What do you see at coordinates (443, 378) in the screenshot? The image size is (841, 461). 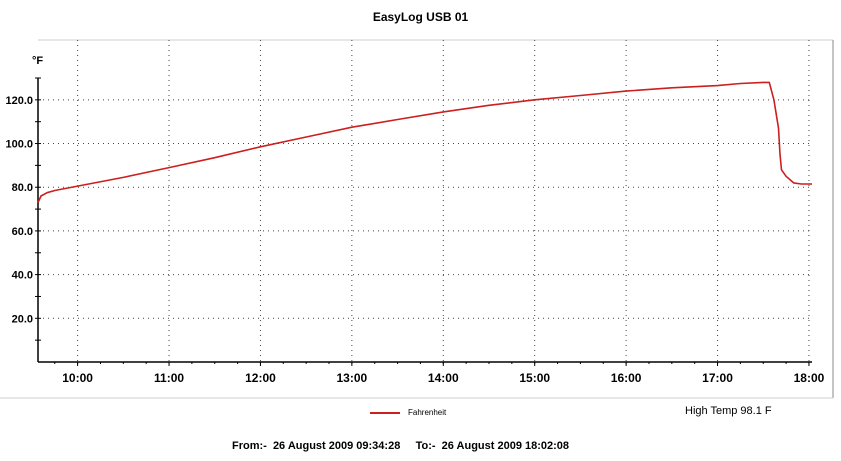 I see `x-tick-label: 14:00` at bounding box center [443, 378].